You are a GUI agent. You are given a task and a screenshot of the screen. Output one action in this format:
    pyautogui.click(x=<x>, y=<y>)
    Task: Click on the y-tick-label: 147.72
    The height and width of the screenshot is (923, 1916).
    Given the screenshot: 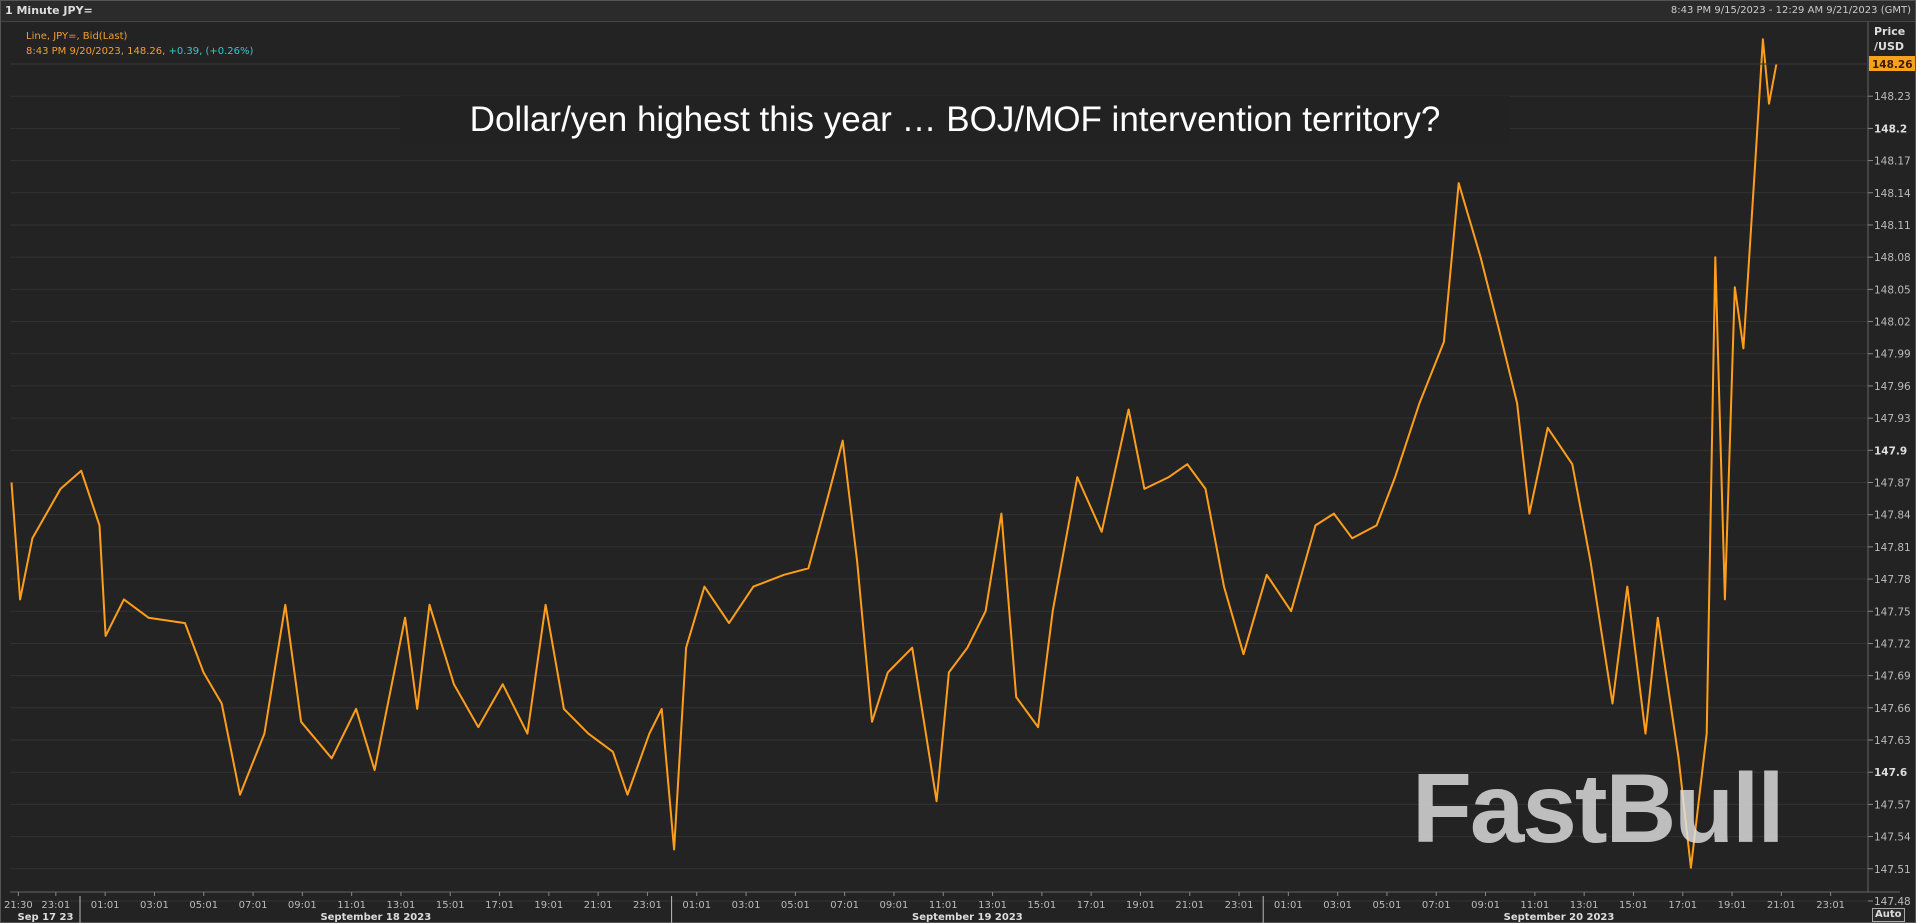 What is the action you would take?
    pyautogui.click(x=1892, y=644)
    